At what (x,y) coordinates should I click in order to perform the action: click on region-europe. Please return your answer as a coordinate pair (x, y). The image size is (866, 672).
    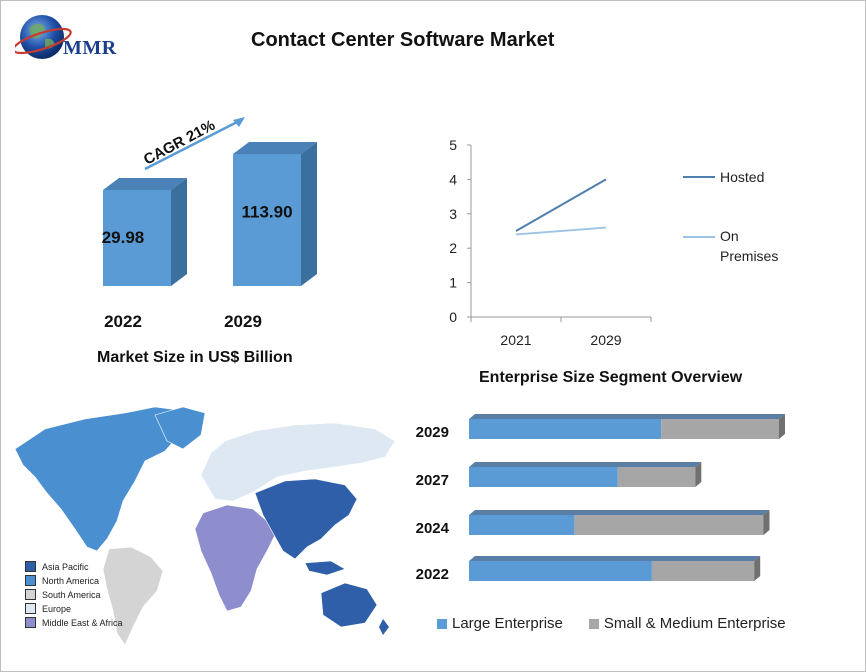
    Looking at the image, I should click on (298, 462).